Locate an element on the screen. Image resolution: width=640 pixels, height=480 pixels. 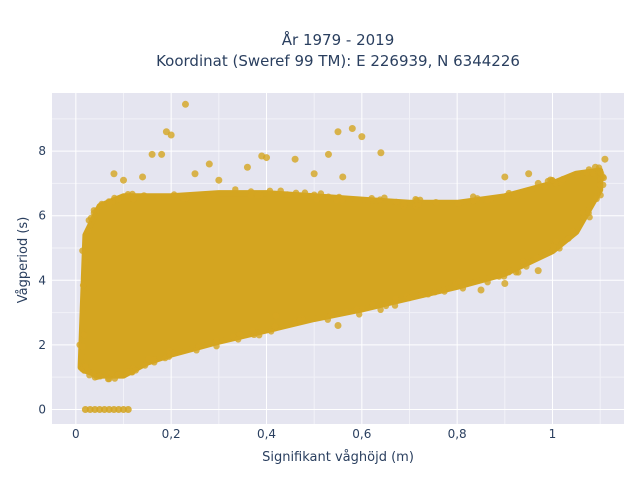
chart-title-line1: År 1979 - 2019 is located at coordinates (338, 39).